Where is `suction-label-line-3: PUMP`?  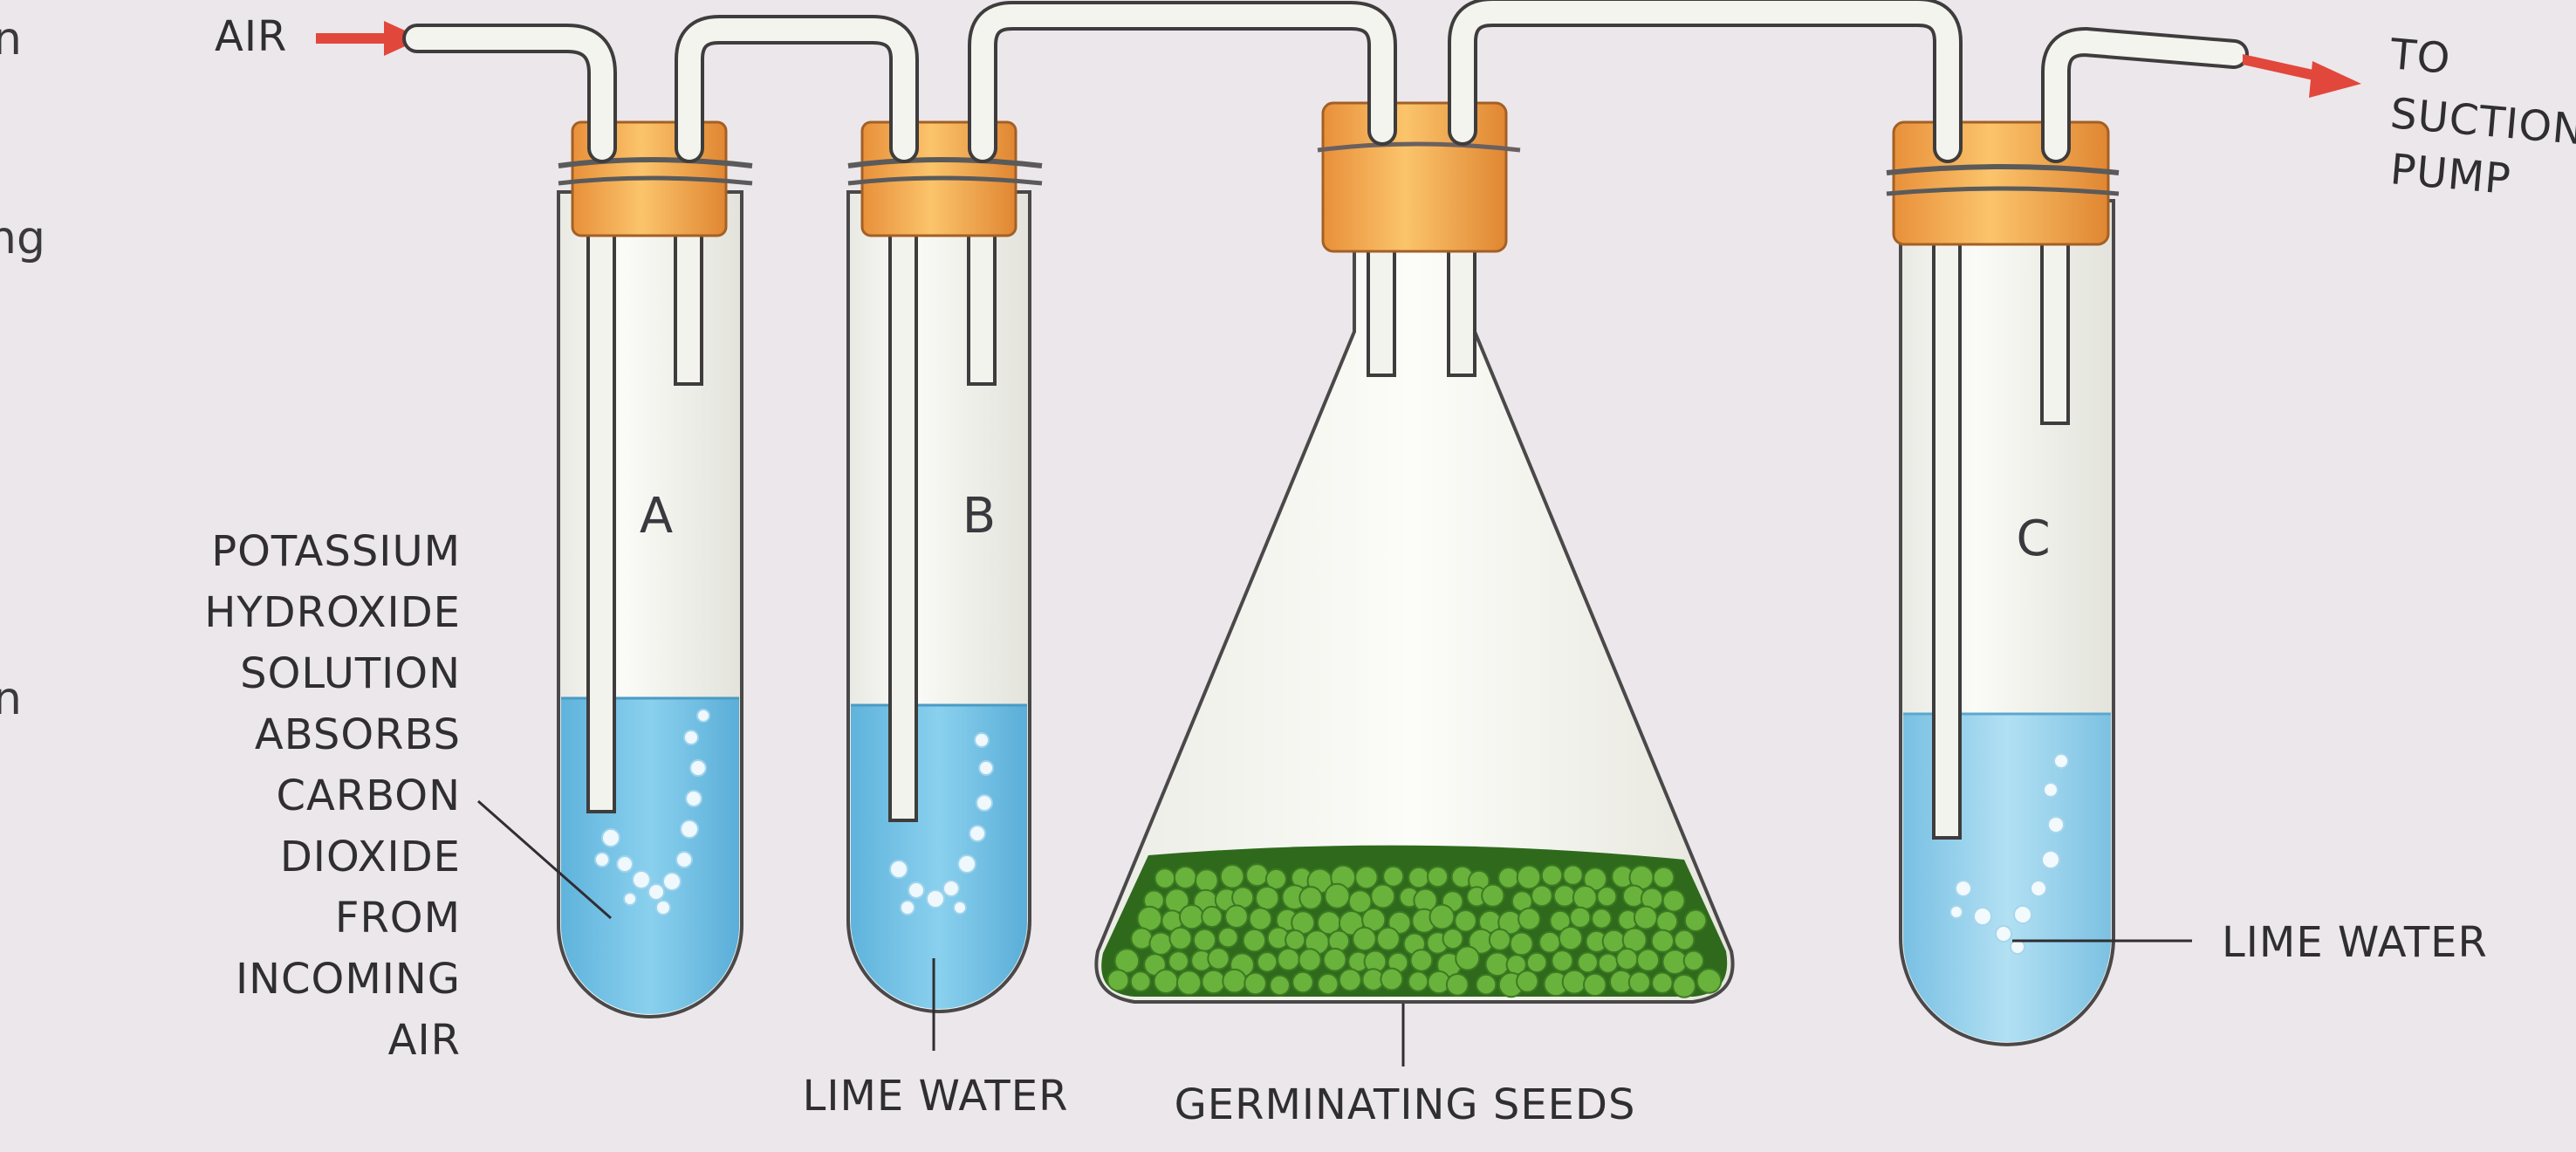 suction-label-line-3: PUMP is located at coordinates (2450, 174).